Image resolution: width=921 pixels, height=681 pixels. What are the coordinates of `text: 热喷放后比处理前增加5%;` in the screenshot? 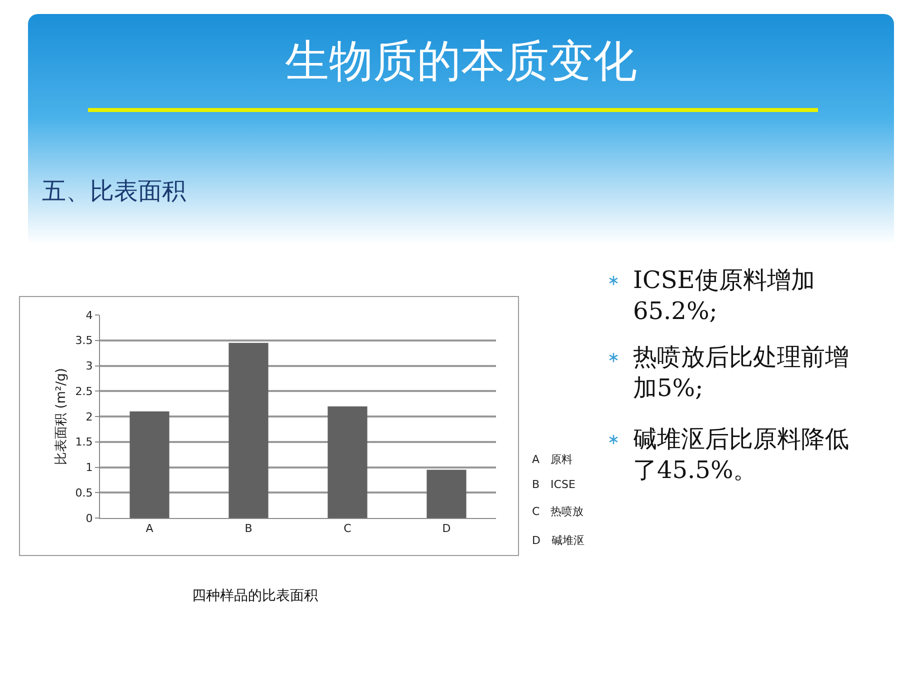 It's located at (741, 373).